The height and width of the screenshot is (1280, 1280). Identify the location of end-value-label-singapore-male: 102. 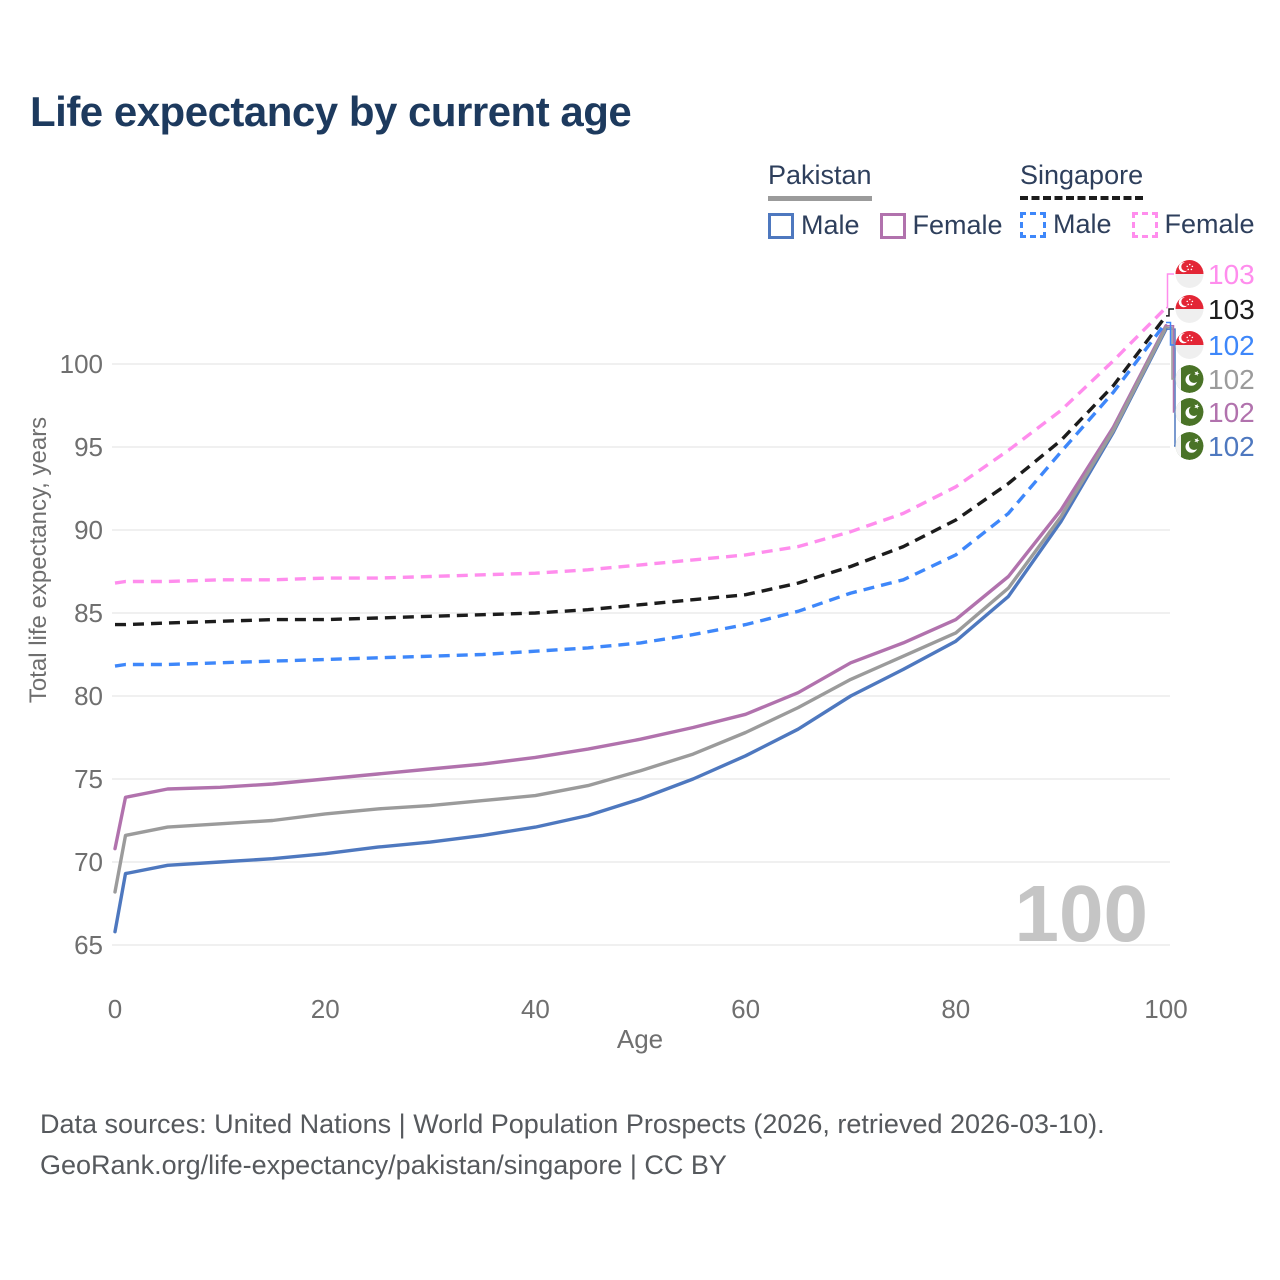
(1231, 345).